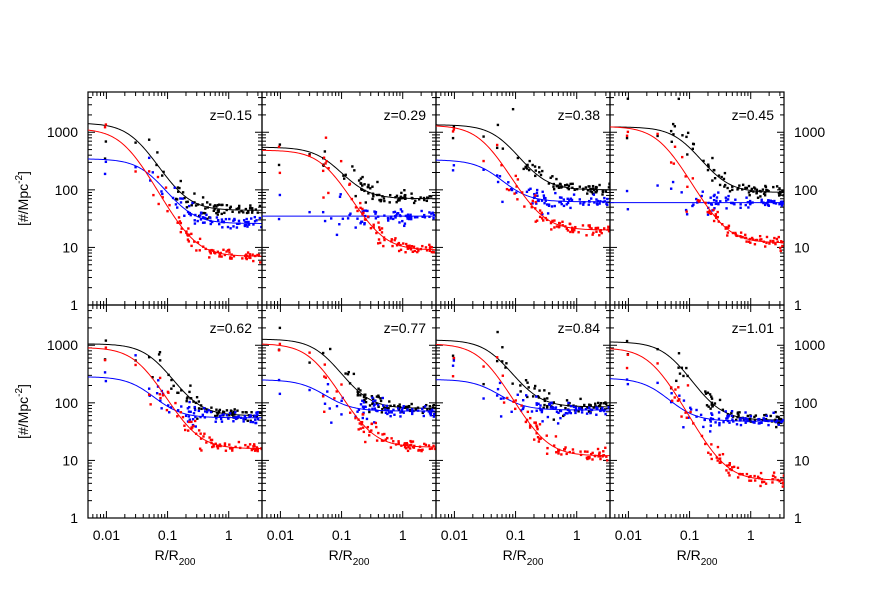 The image size is (872, 610). I want to click on x-axis-title: R/R200, so click(175, 557).